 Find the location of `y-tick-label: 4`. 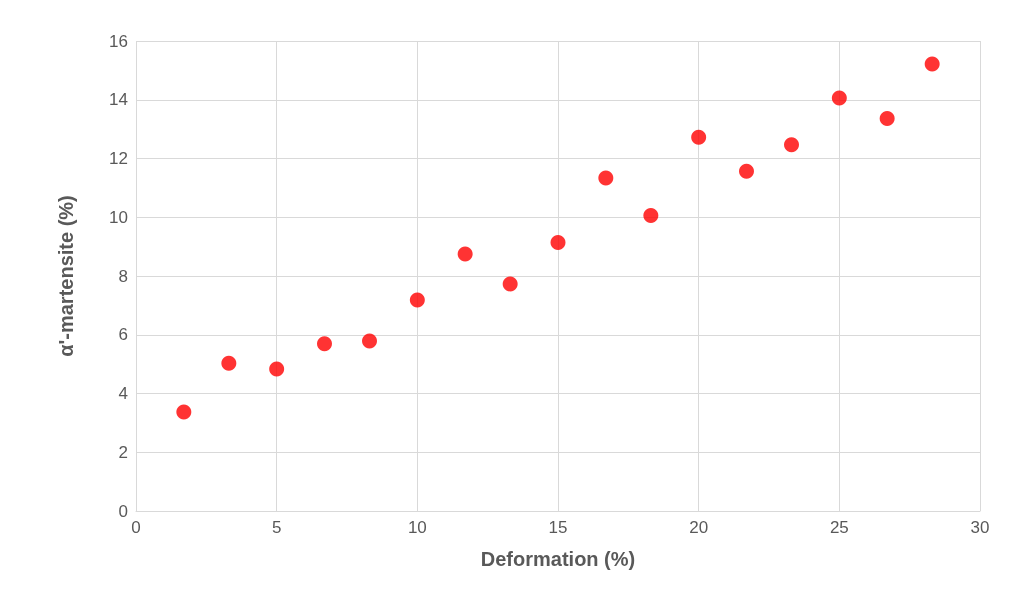

y-tick-label: 4 is located at coordinates (123, 393).